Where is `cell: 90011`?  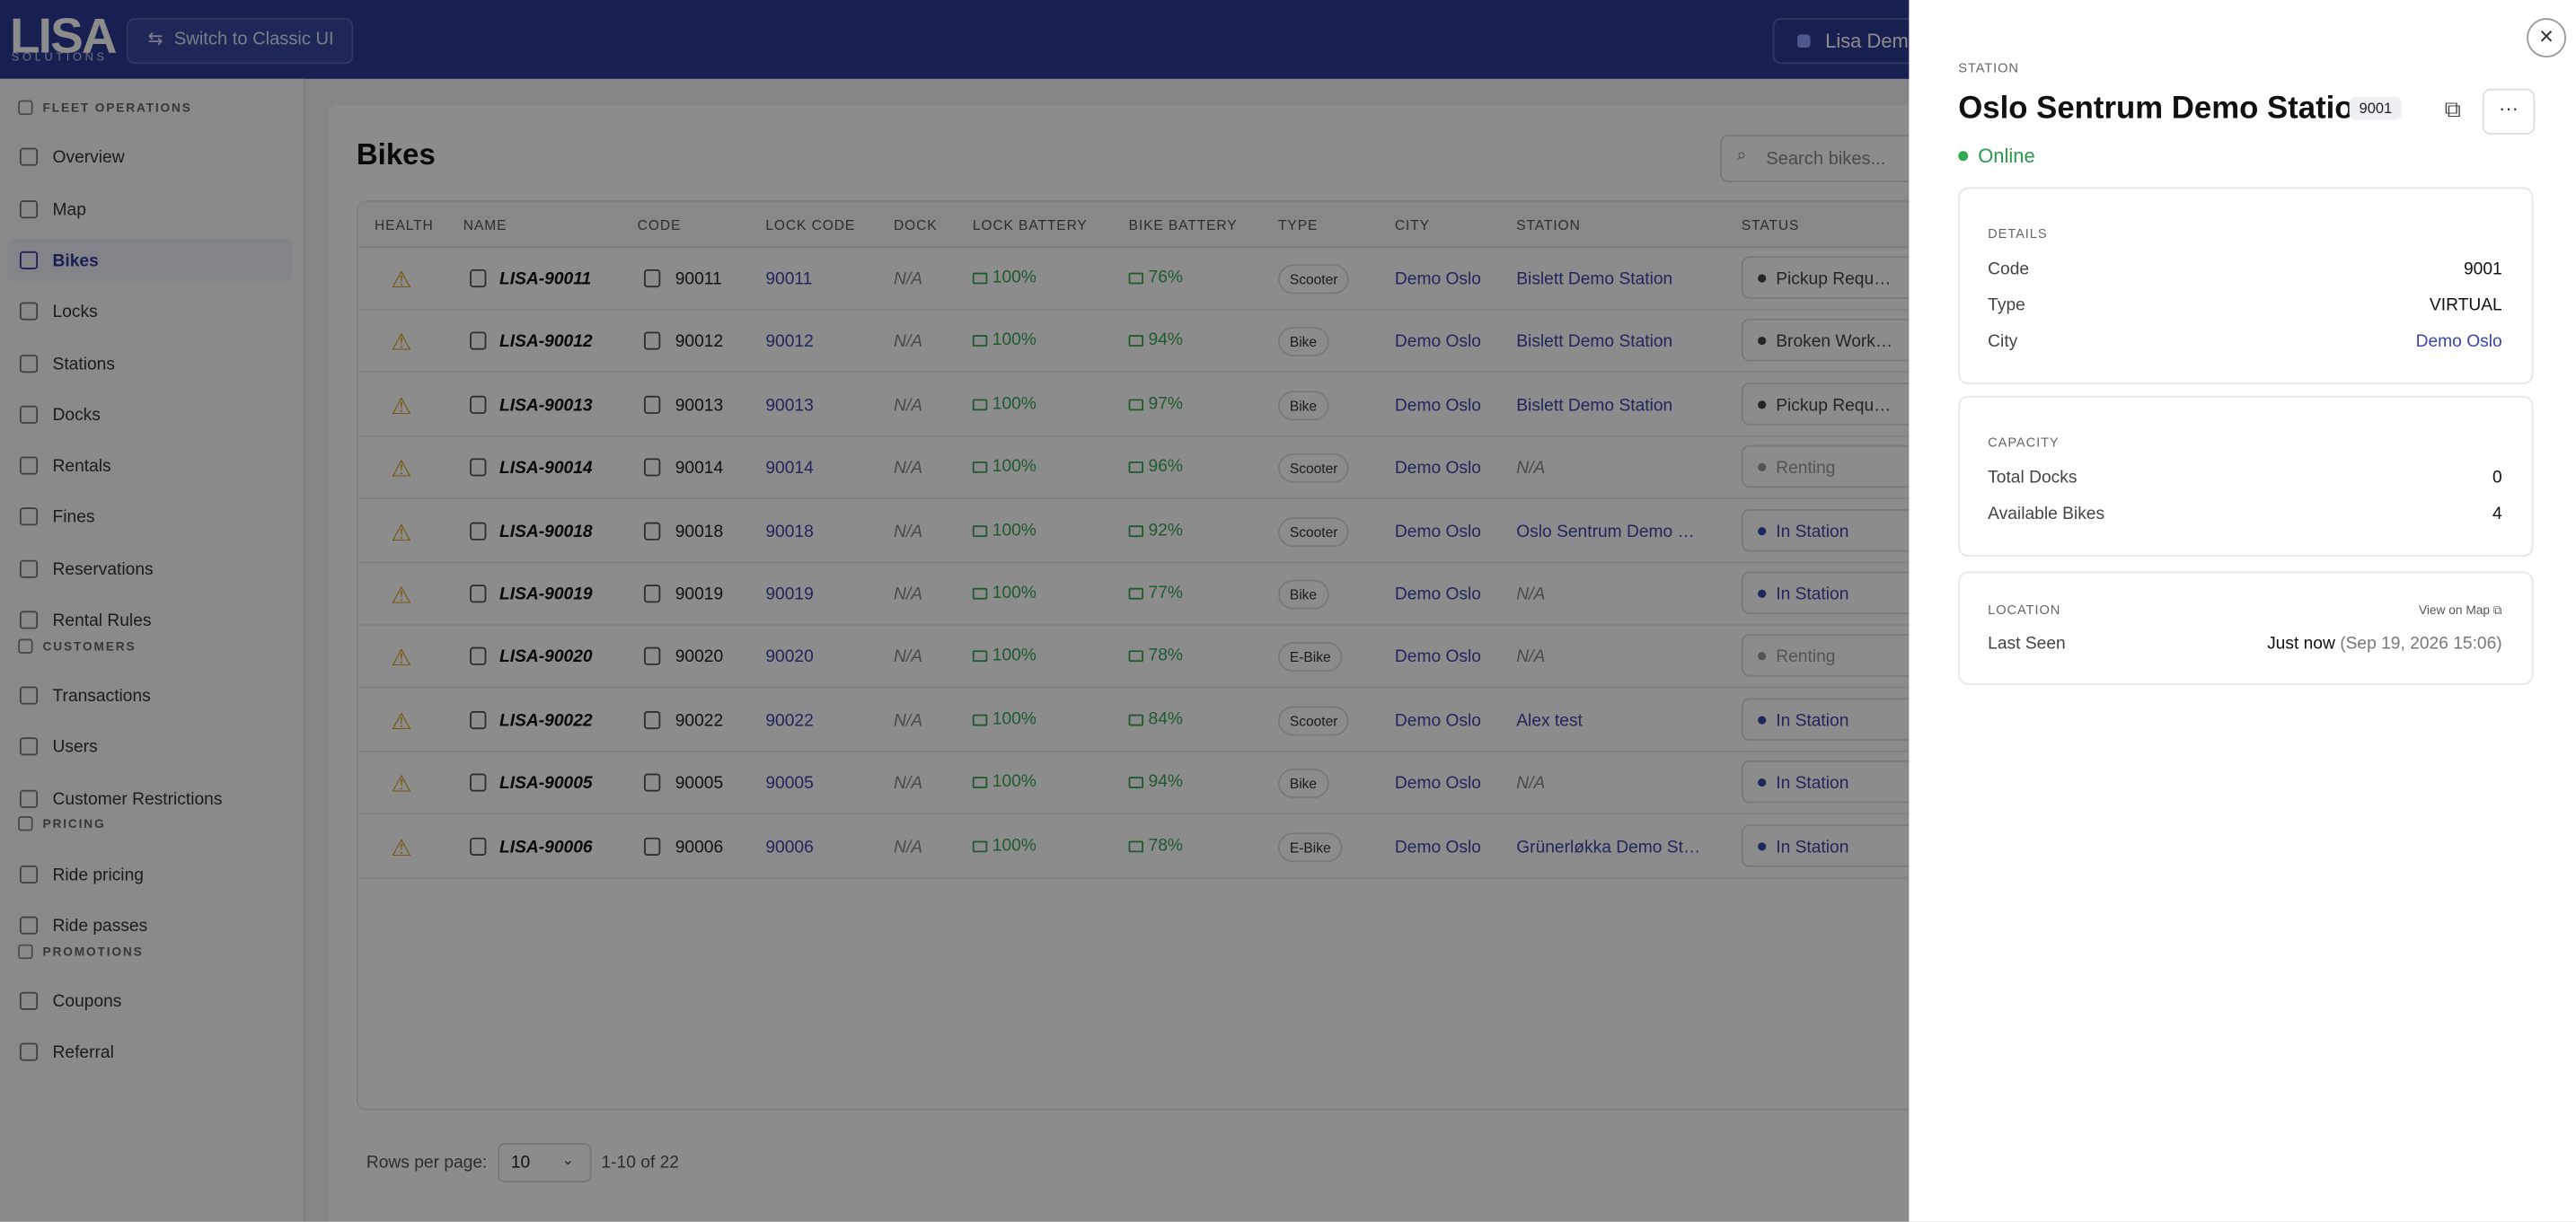 cell: 90011 is located at coordinates (789, 278).